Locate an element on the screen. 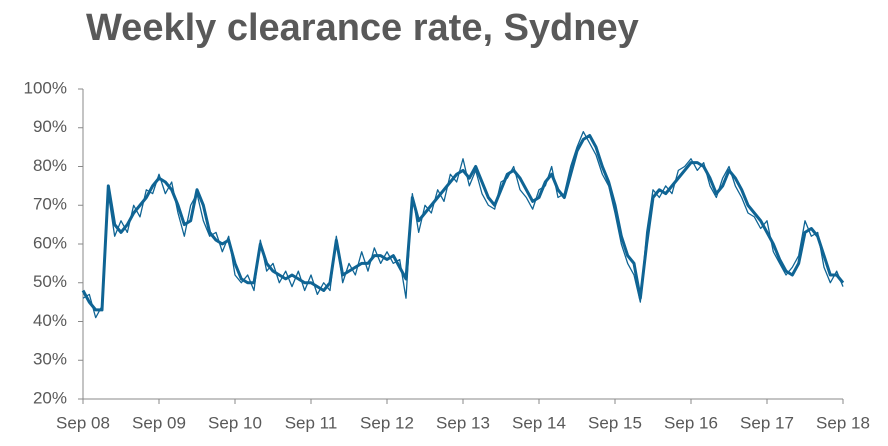 This screenshot has width=888, height=446. y-tick-label: 90% is located at coordinates (50, 126).